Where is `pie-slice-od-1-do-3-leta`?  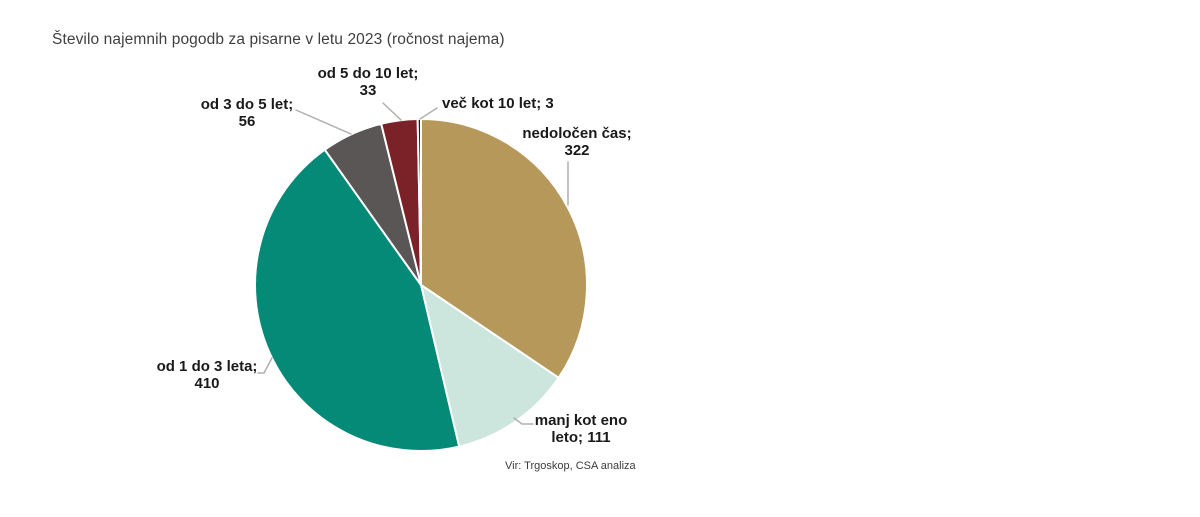 pie-slice-od-1-do-3-leta is located at coordinates (357, 300).